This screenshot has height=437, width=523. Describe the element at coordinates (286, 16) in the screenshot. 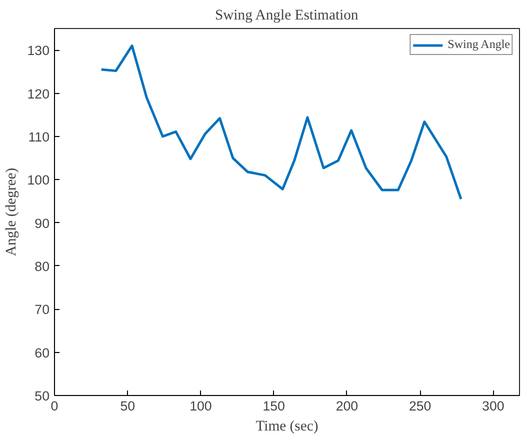

I see `chart-title: Swing Angle Estimation` at that location.